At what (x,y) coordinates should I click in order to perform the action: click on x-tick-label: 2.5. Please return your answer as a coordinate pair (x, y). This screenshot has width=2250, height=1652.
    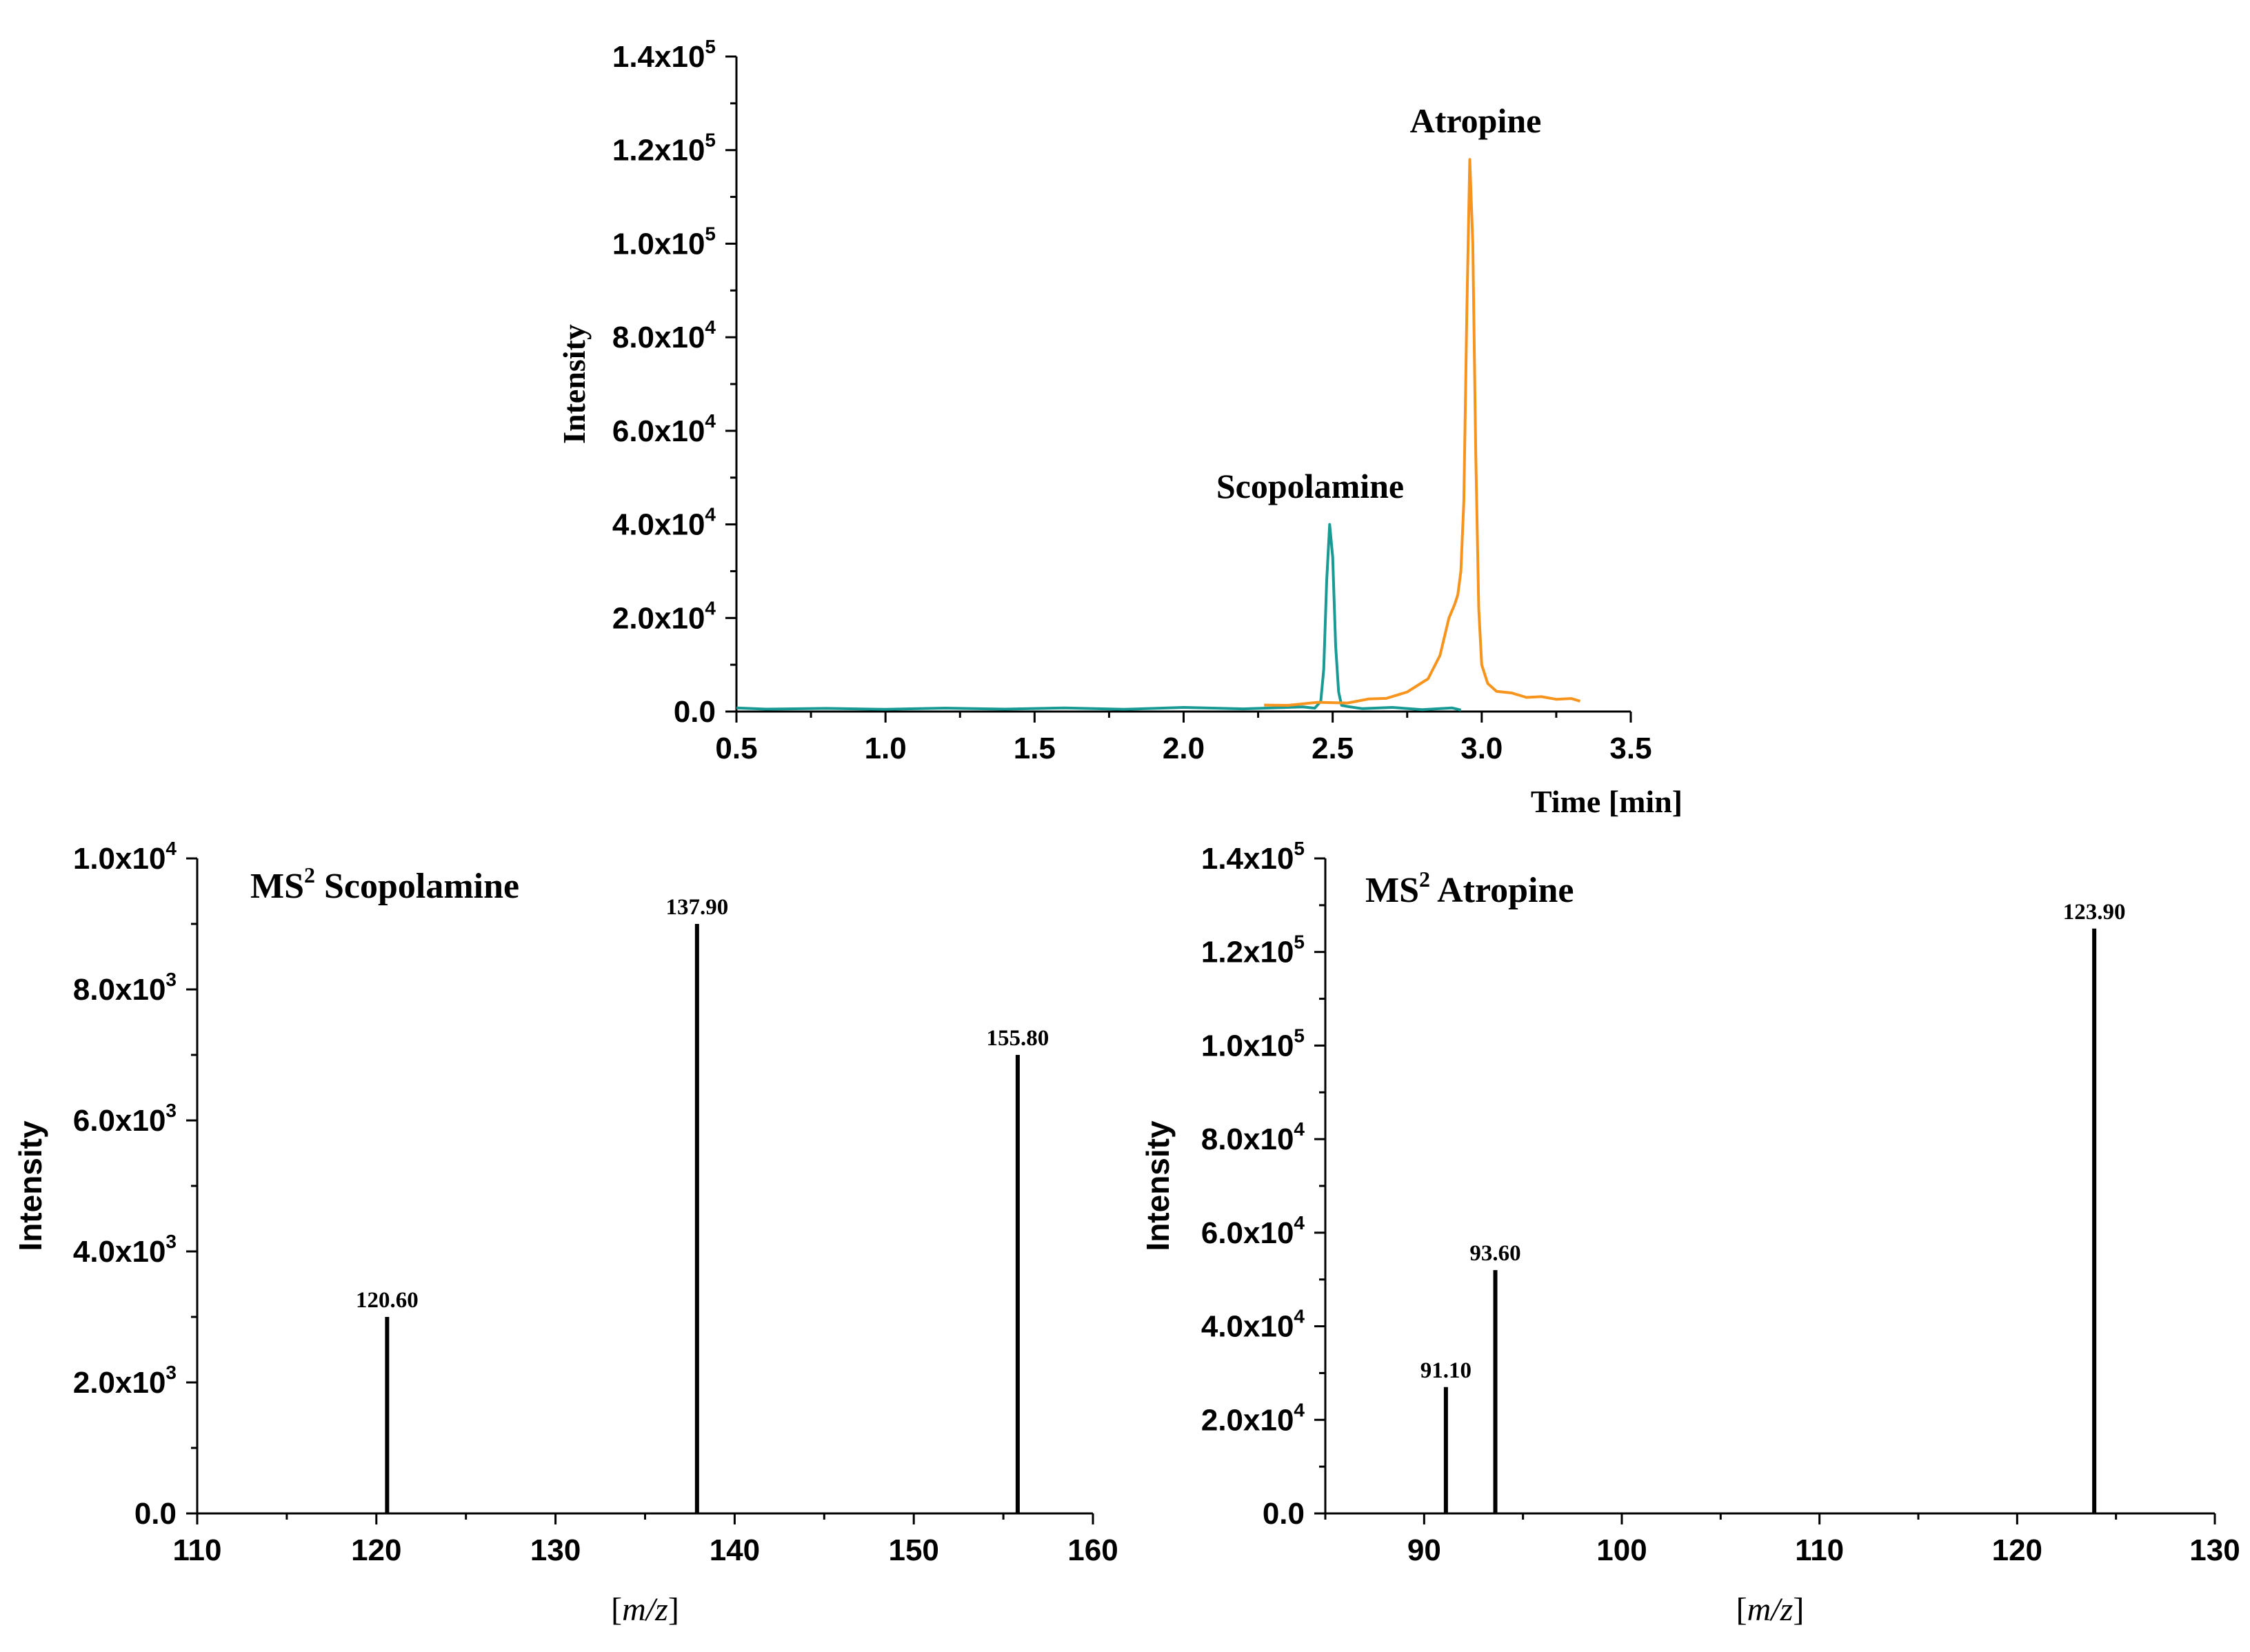
    Looking at the image, I should click on (1333, 748).